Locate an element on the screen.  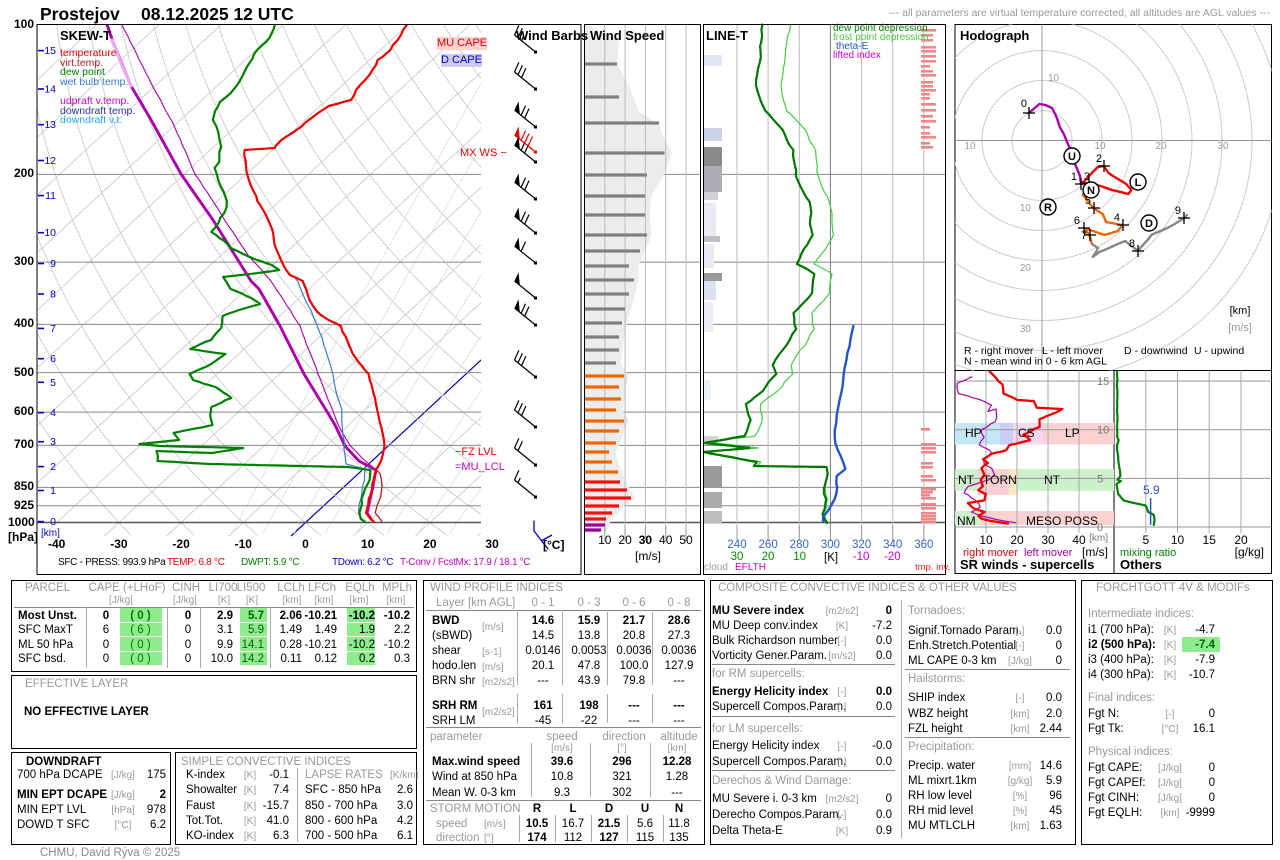
svg-text: SR winds - supercells is located at coordinates (1027, 564).